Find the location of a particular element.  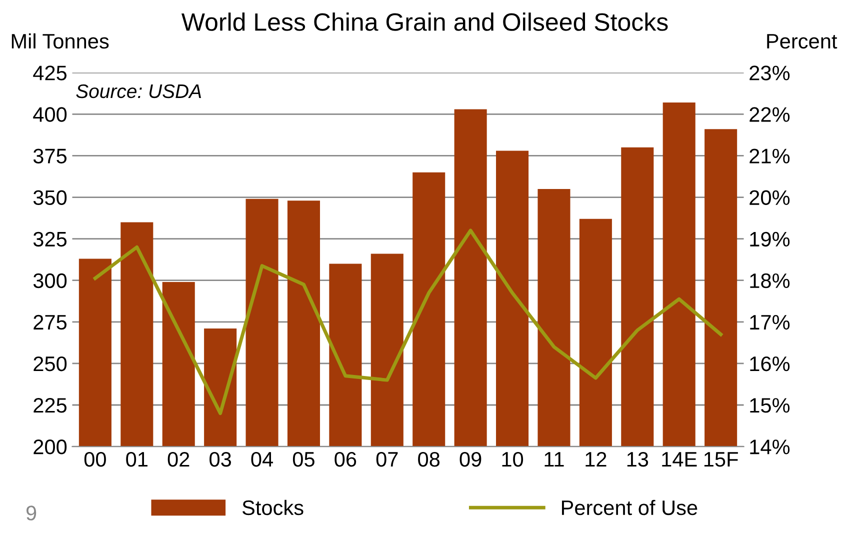

x-tick-label: 11 is located at coordinates (554, 459).